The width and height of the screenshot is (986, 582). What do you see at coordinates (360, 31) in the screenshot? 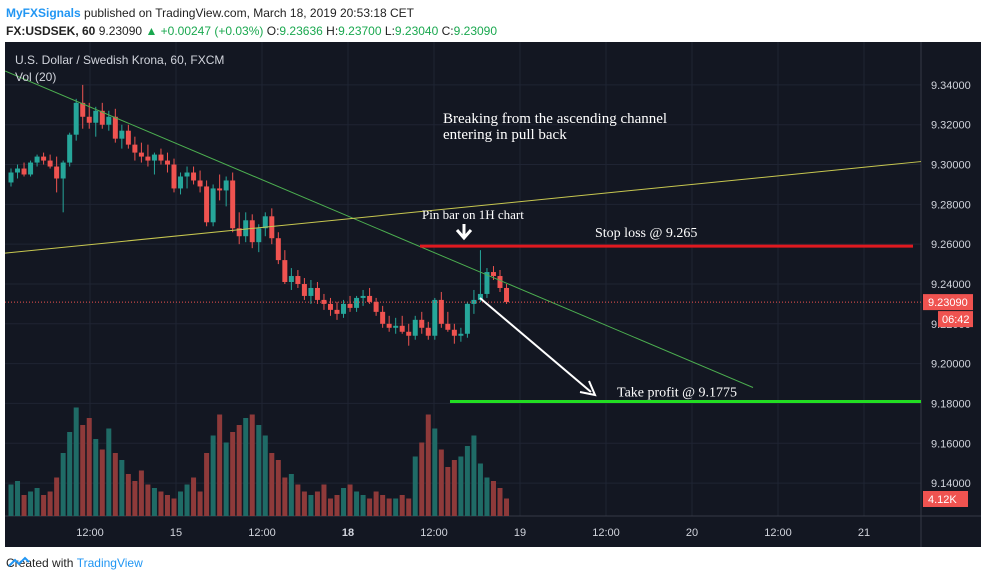
I see `high-value: 9.23700` at bounding box center [360, 31].